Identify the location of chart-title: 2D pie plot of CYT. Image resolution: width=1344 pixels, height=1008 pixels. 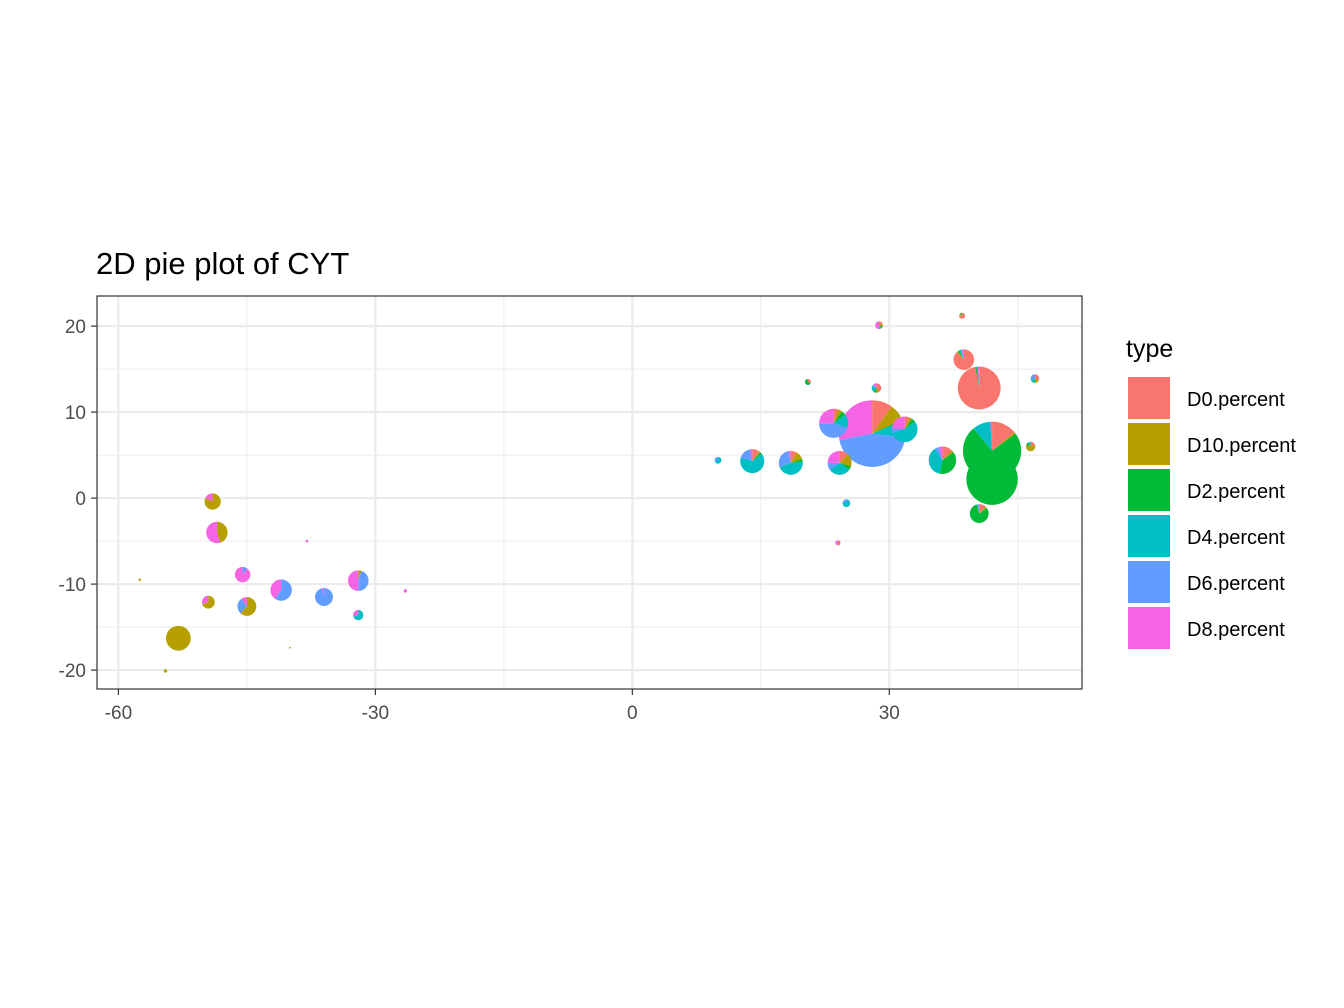
(222, 263).